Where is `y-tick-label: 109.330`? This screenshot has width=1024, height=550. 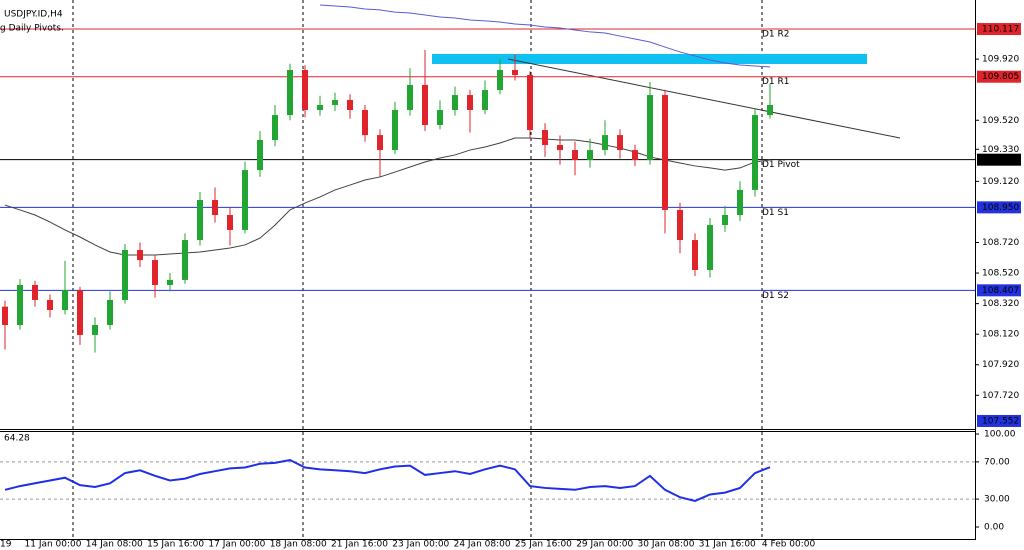
y-tick-label: 109.330 is located at coordinates (1000, 150).